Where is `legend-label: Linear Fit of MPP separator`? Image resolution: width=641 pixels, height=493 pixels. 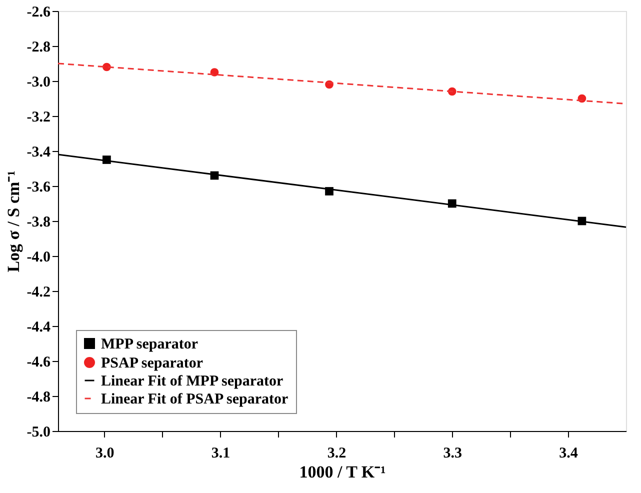 legend-label: Linear Fit of MPP separator is located at coordinates (192, 382).